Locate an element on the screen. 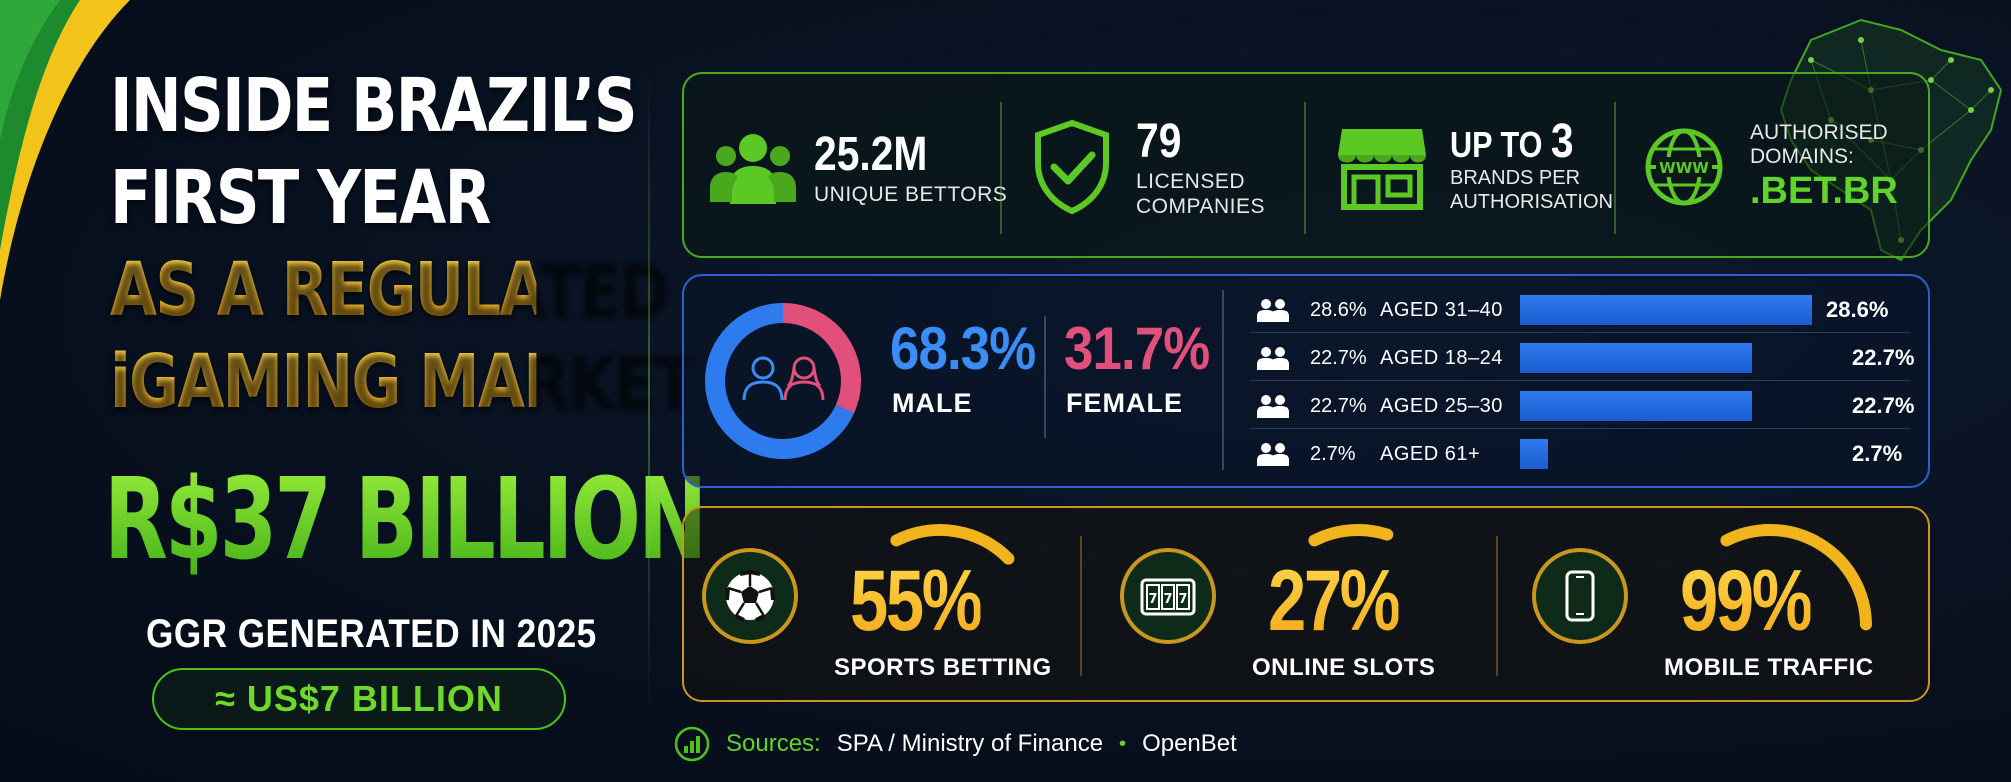  svg-text: WWW is located at coordinates (1684, 168).